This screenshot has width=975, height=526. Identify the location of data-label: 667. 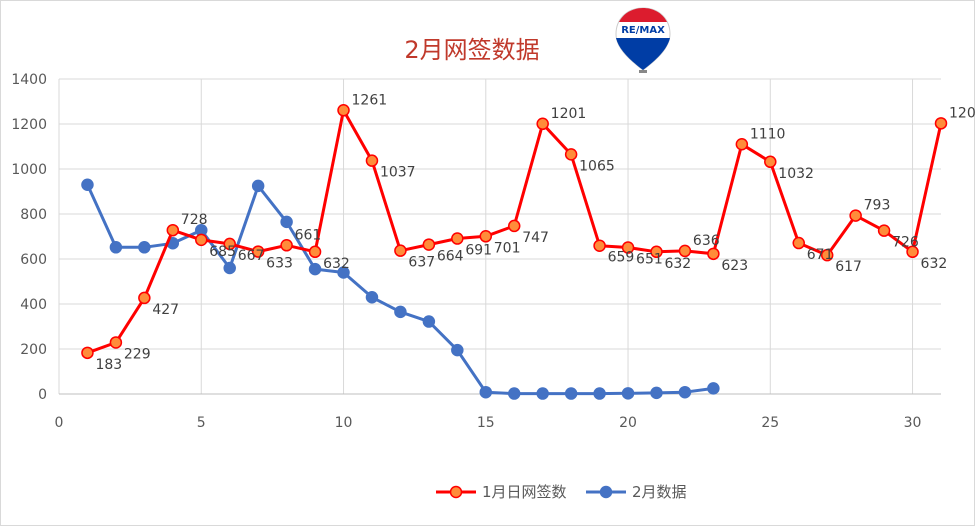
(251, 256).